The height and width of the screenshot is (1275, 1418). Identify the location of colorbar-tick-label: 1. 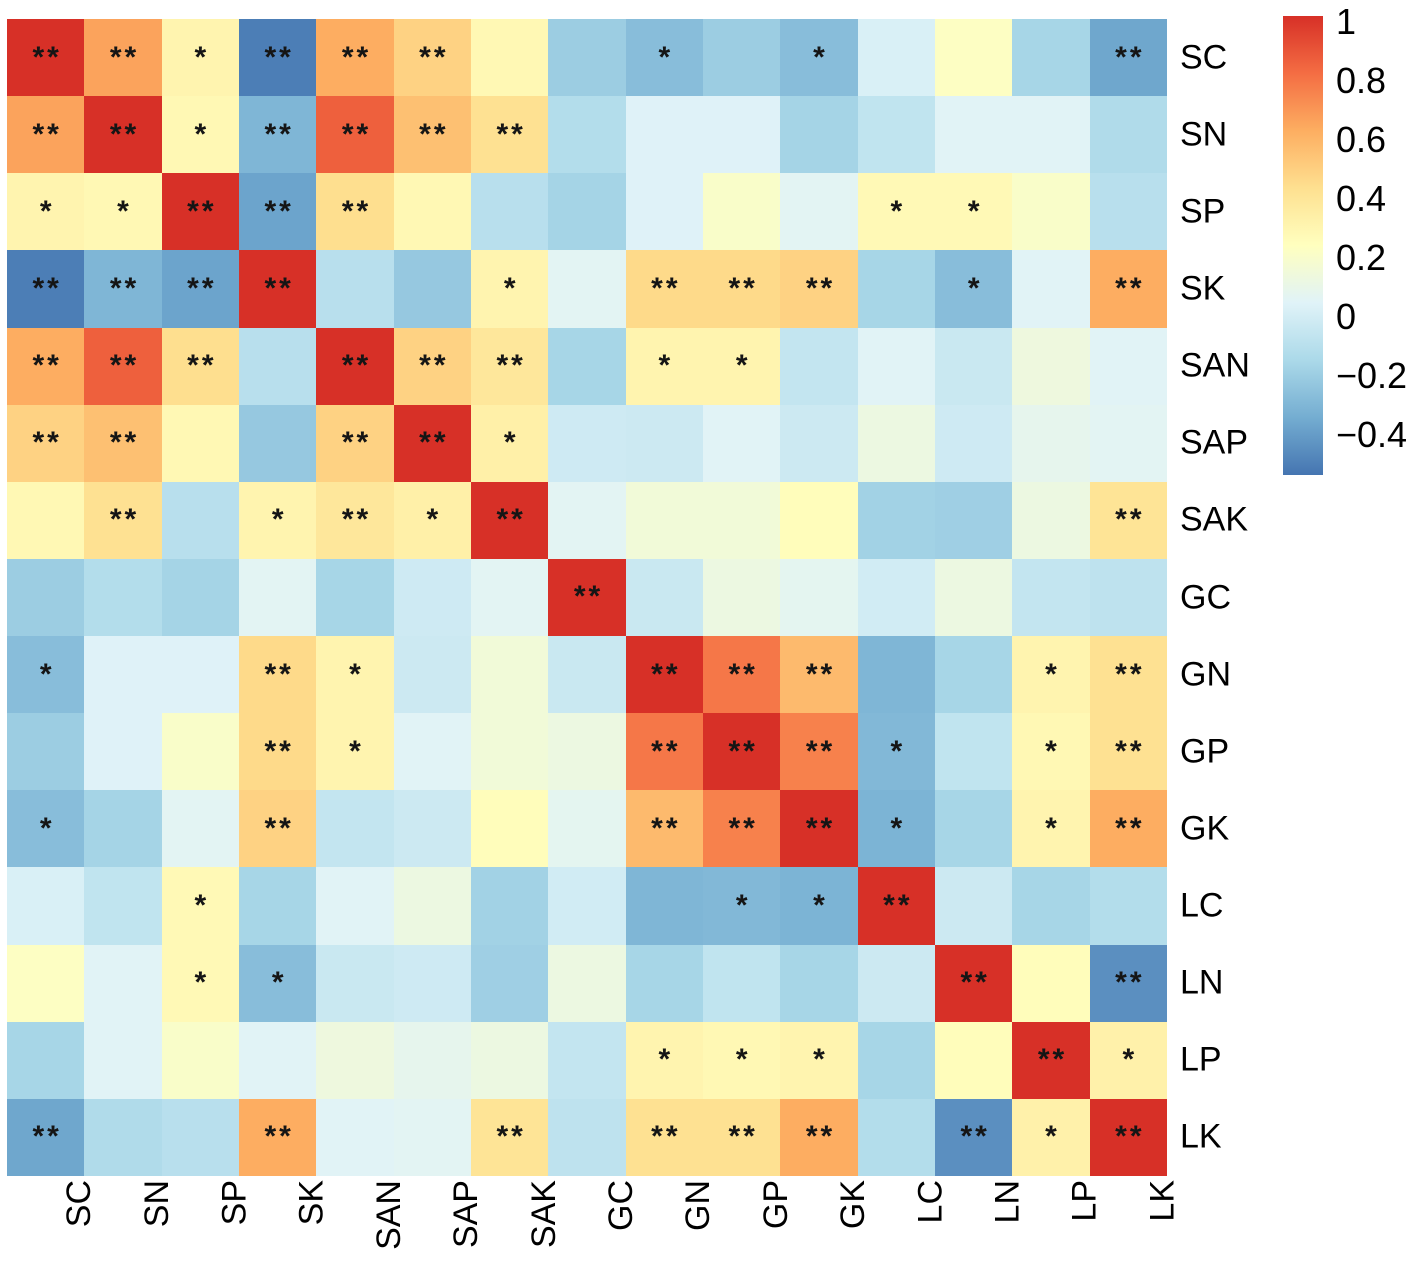
(1346, 21).